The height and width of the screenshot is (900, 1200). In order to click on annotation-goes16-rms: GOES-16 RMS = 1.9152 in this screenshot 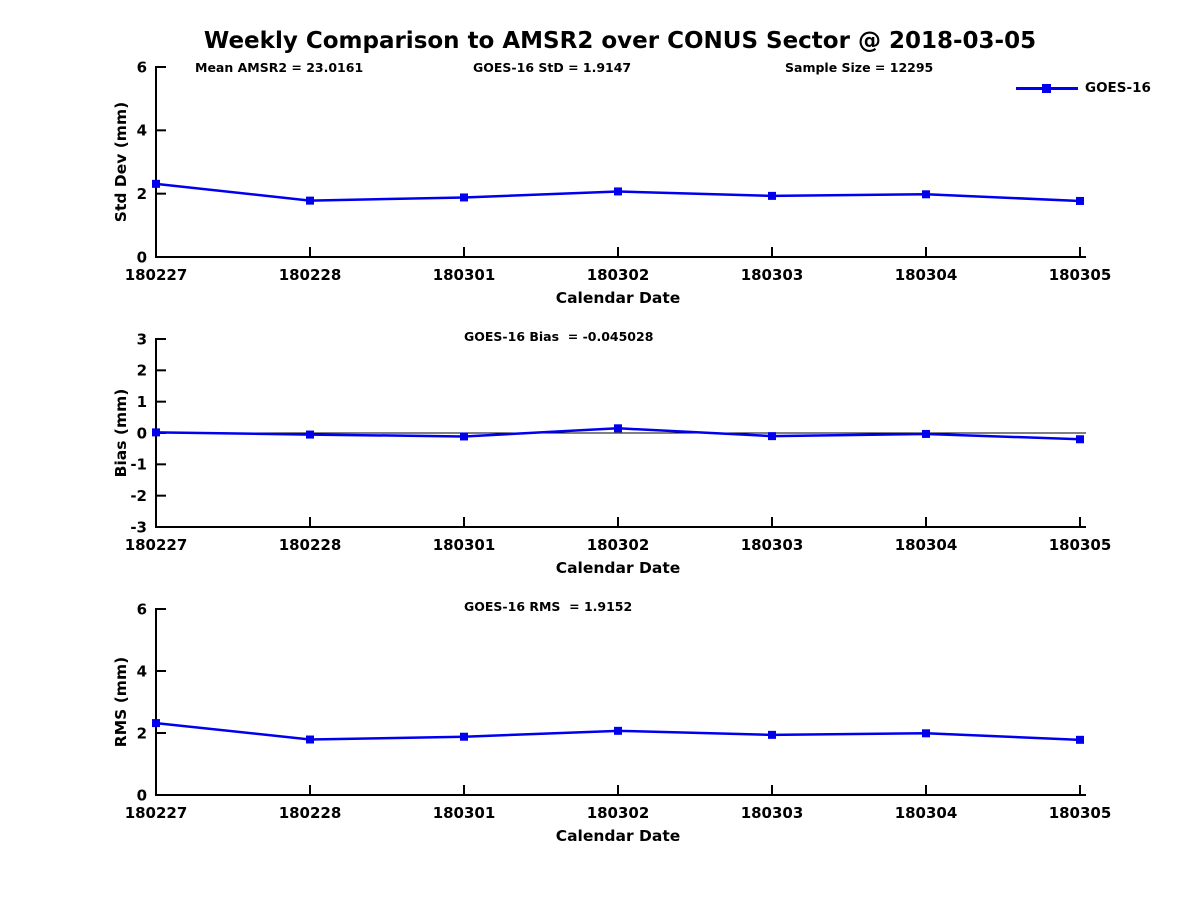, I will do `click(548, 606)`.